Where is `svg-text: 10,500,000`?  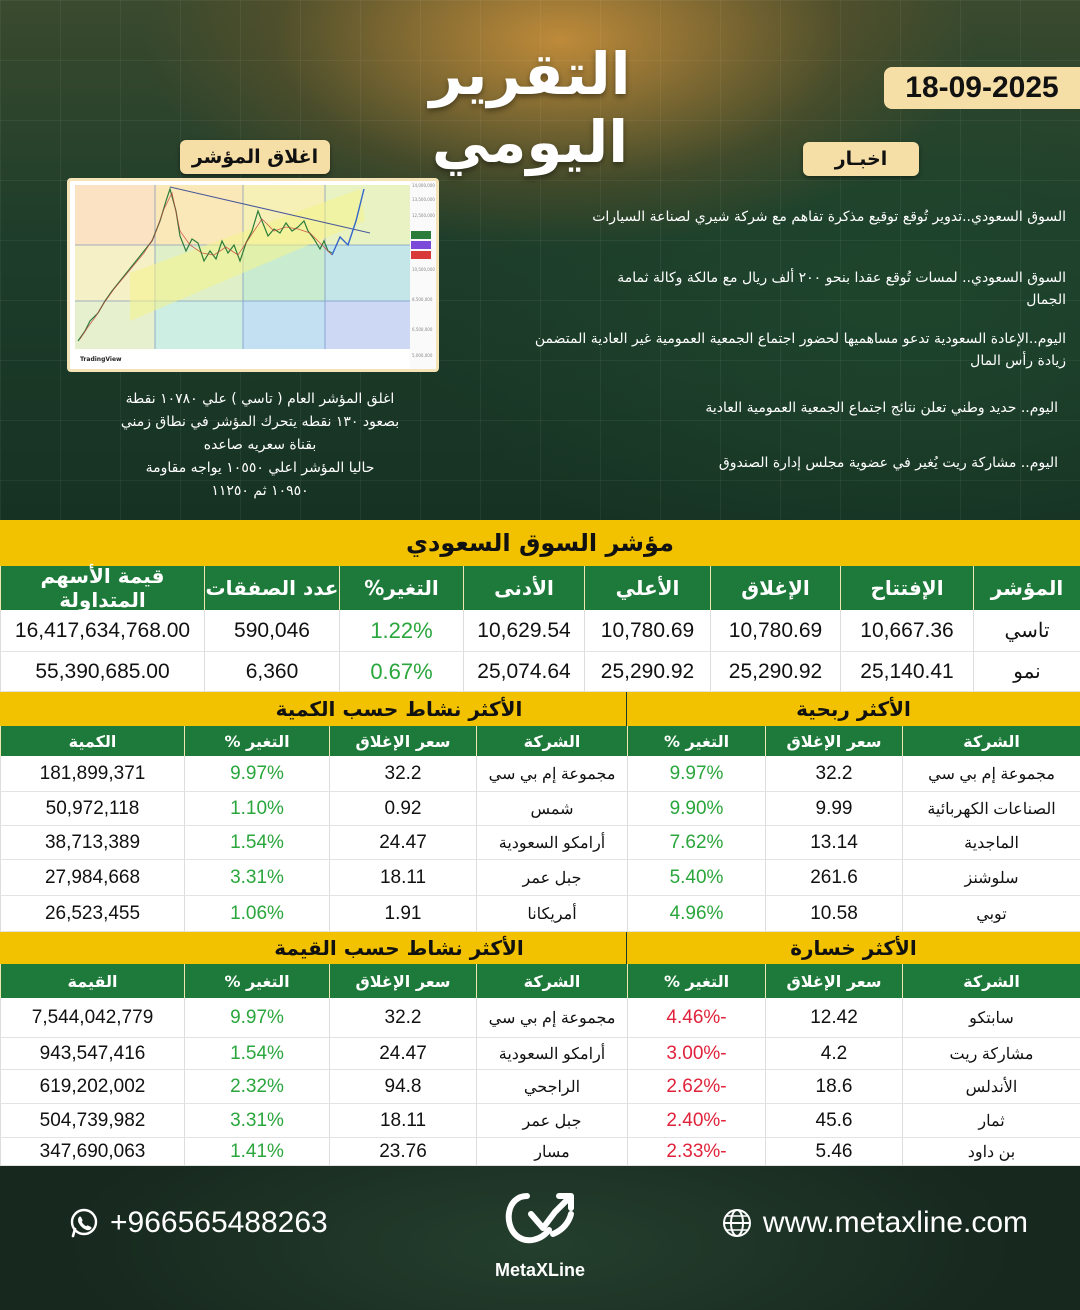 svg-text: 10,500,000 is located at coordinates (423, 269).